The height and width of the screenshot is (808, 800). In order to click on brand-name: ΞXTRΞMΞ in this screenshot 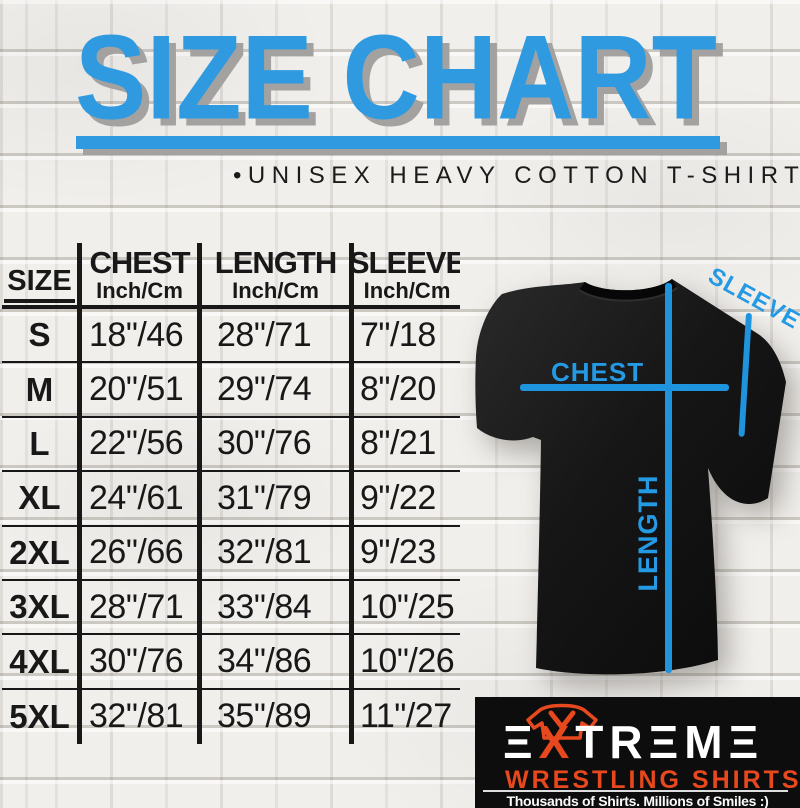, I will do `click(633, 742)`.